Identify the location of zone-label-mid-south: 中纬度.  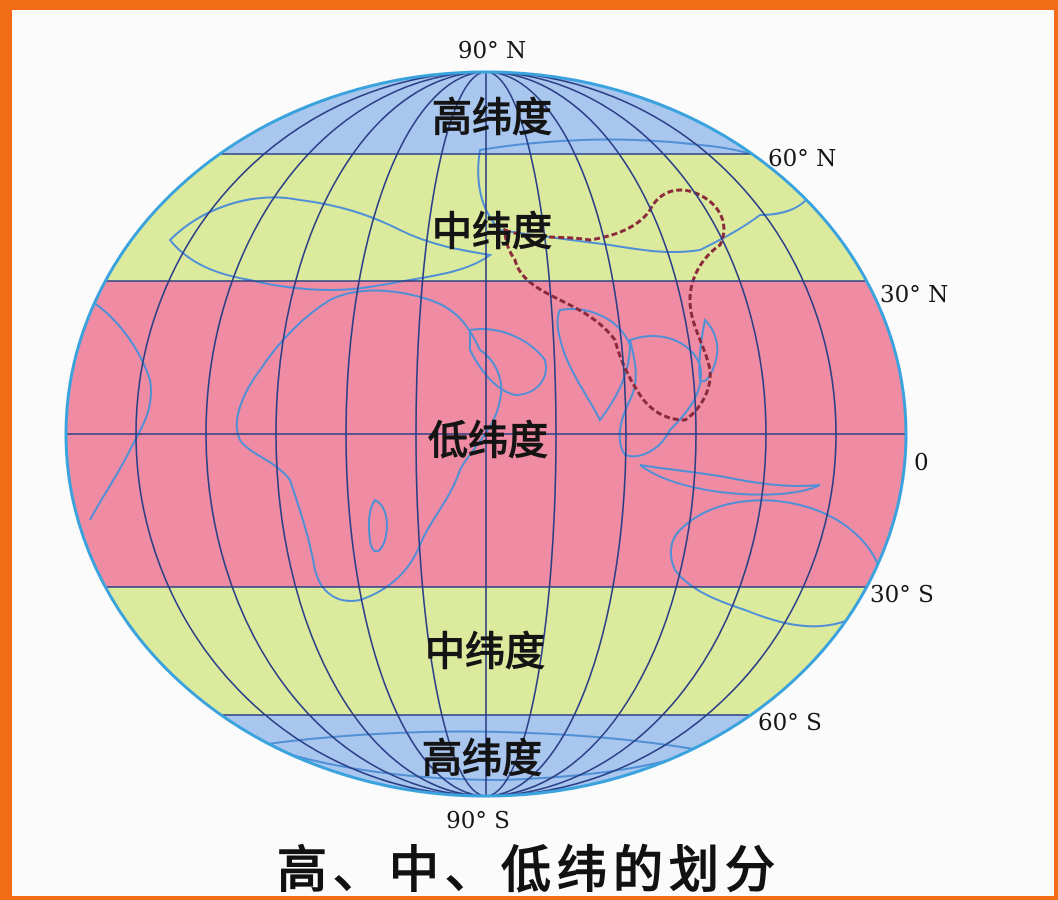
(485, 652).